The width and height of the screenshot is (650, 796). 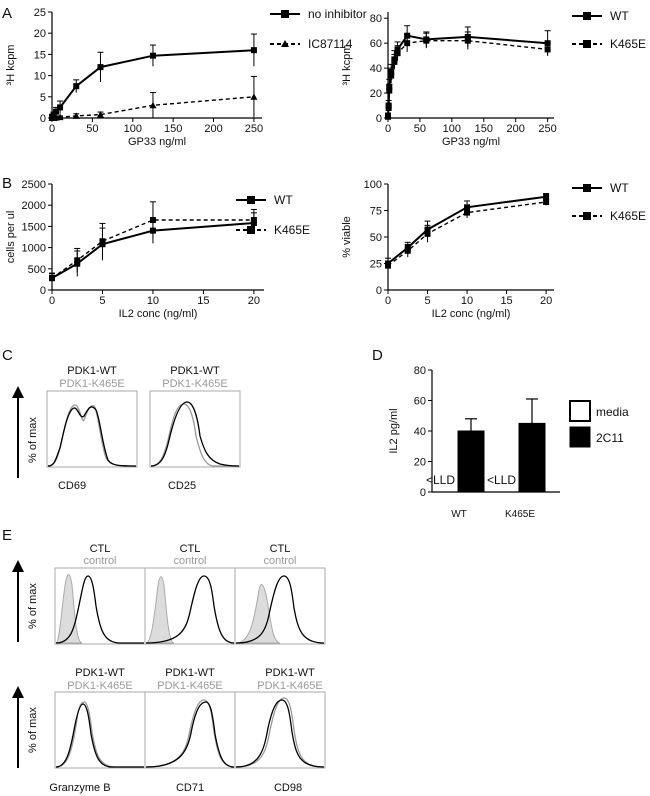 What do you see at coordinates (34, 249) in the screenshot?
I see `b1-ytick-label: 1000` at bounding box center [34, 249].